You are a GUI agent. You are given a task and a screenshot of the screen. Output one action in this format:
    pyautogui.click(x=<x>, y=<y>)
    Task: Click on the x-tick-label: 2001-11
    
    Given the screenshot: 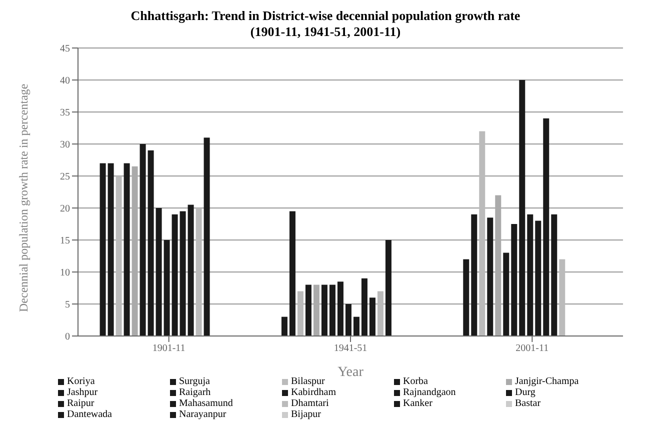 What is the action you would take?
    pyautogui.click(x=532, y=348)
    